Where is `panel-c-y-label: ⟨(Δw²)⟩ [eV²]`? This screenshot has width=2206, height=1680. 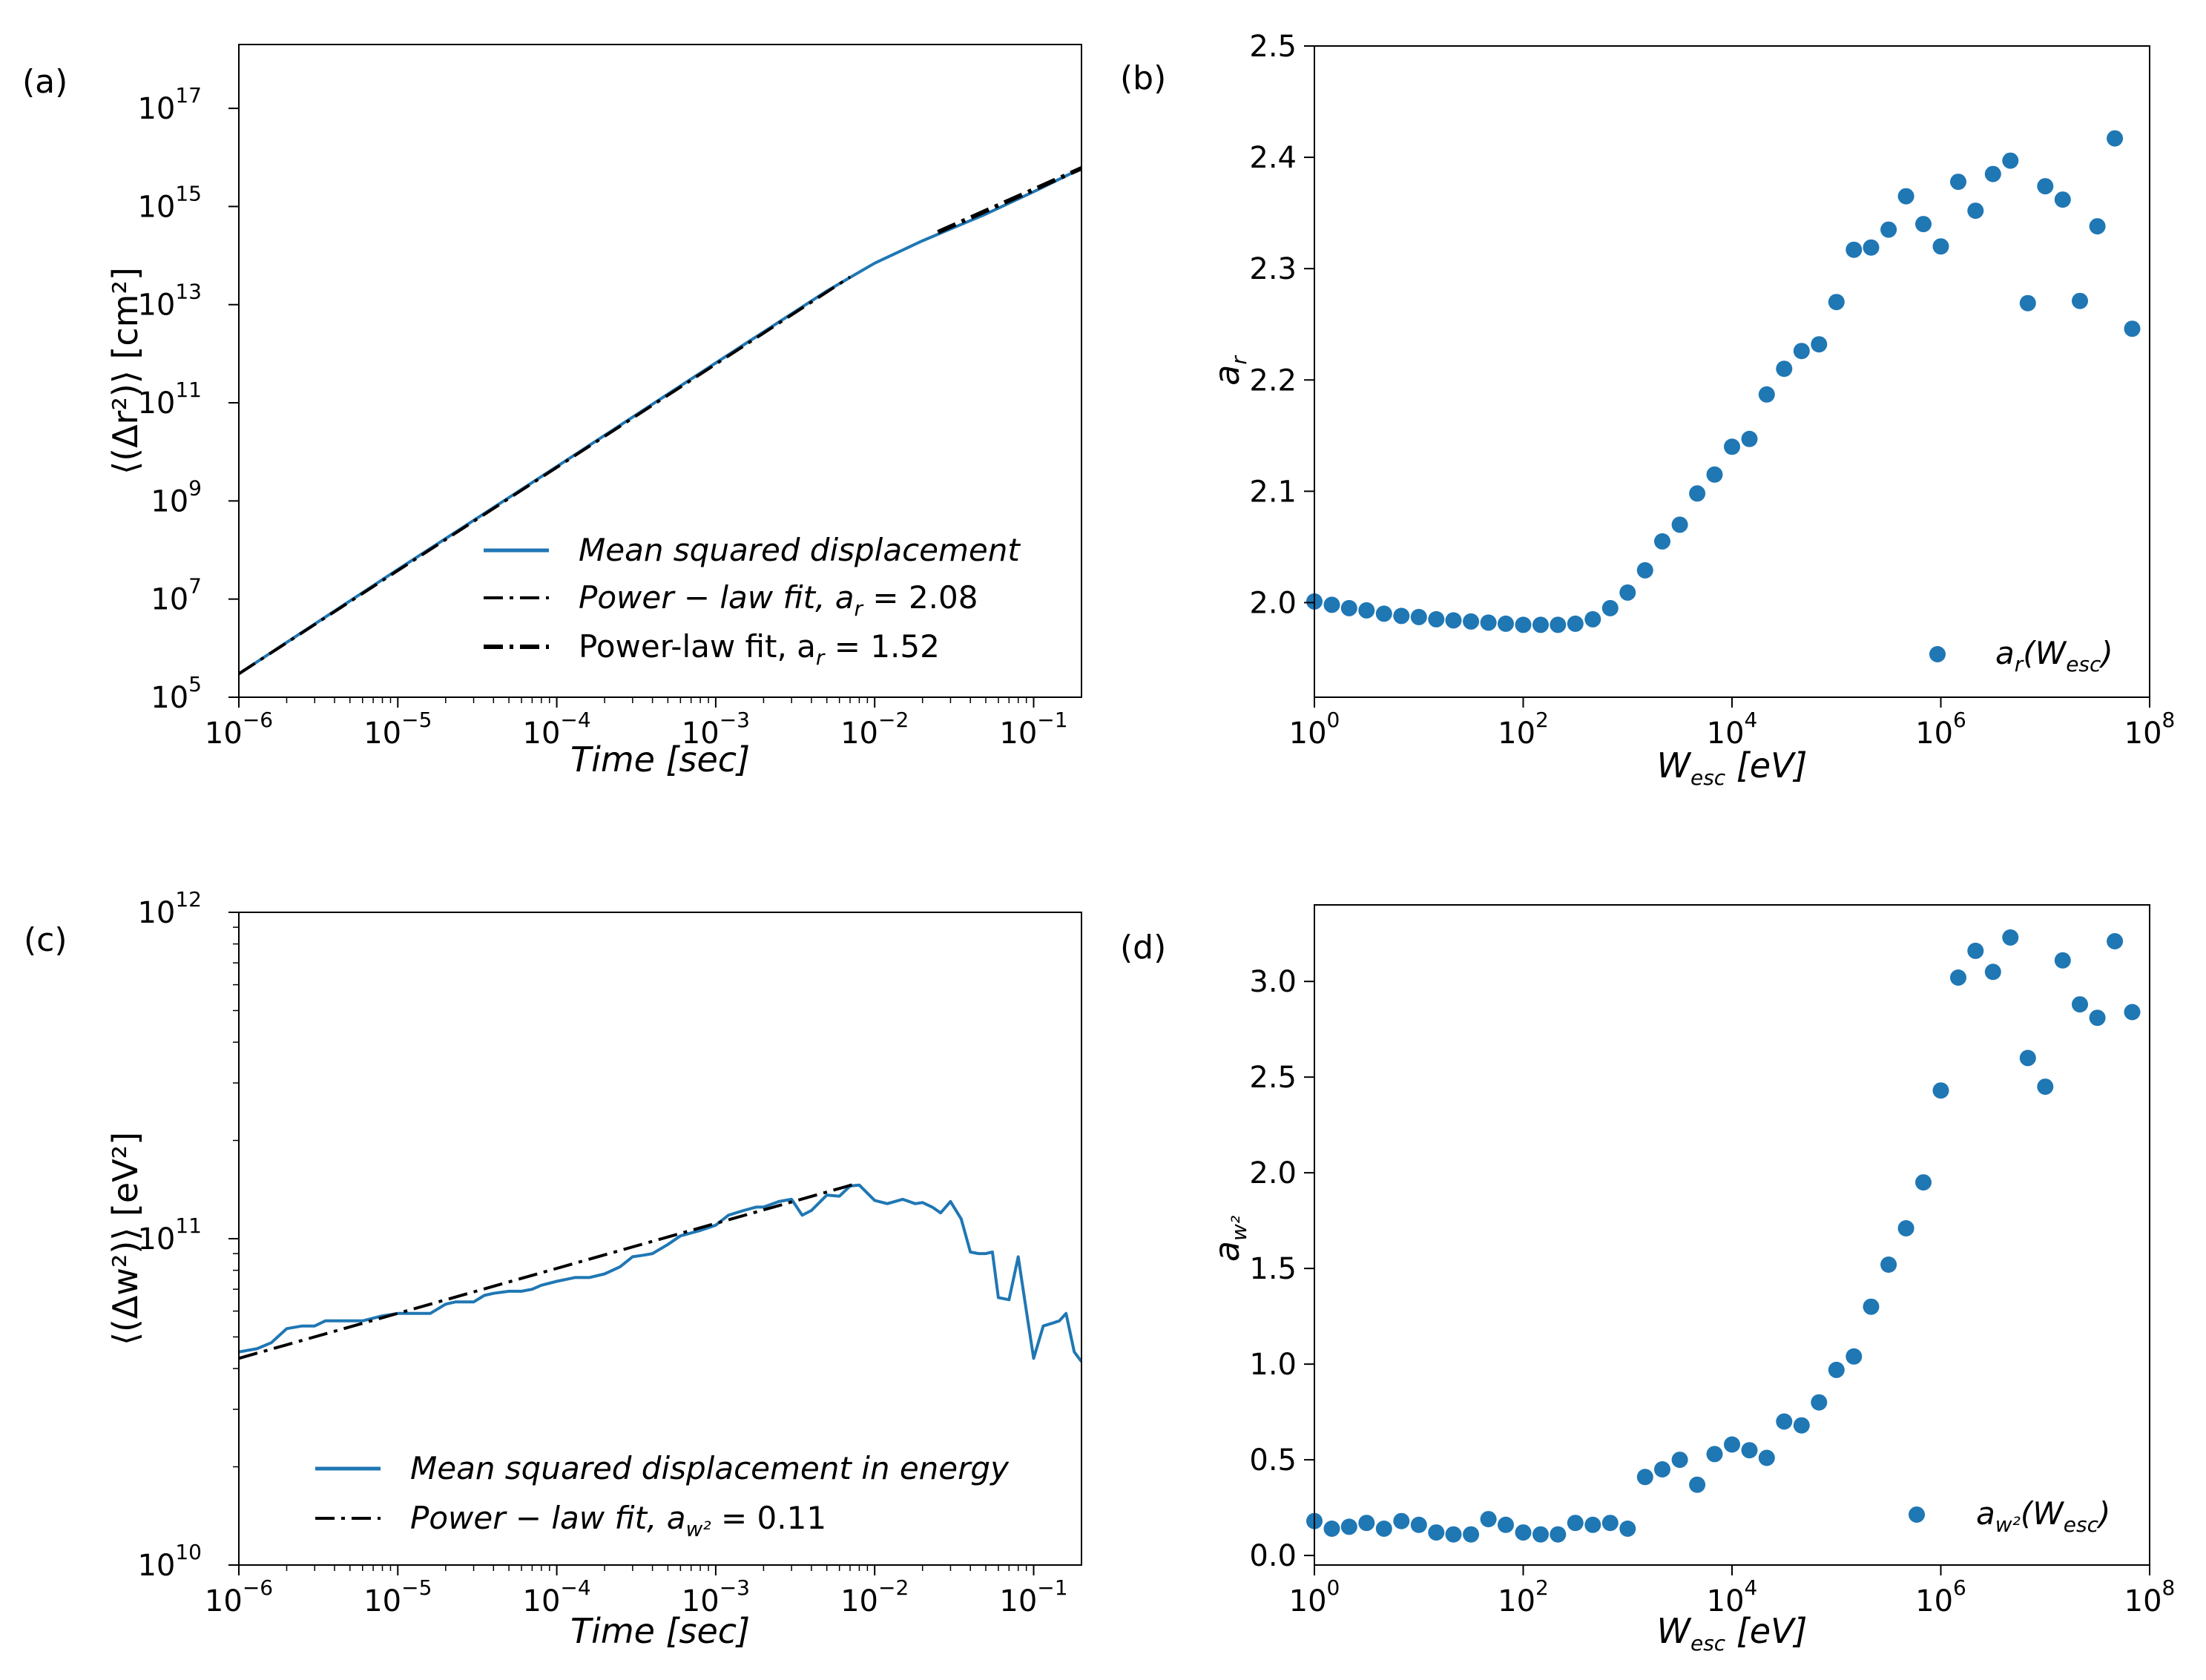 panel-c-y-label: ⟨(Δw²)⟩ [eV²] is located at coordinates (125, 1238).